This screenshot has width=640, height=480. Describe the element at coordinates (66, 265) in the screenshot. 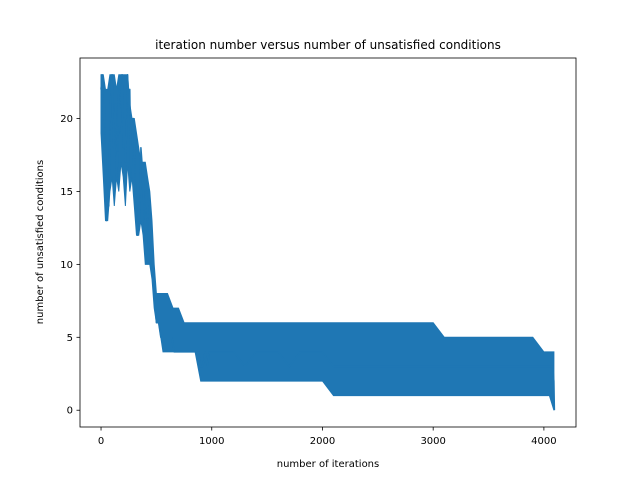

I see `y-tick-label: 10` at that location.